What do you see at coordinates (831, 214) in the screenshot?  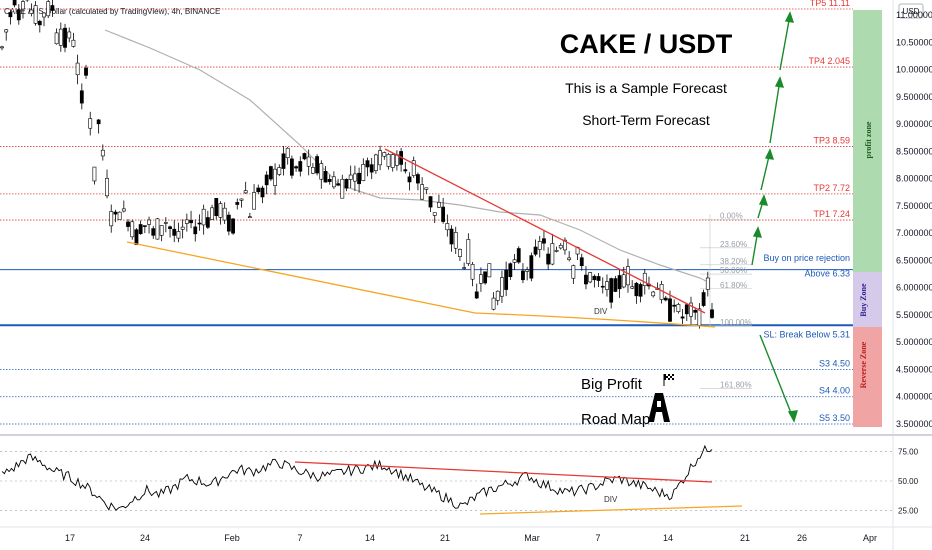 I see `level-label: TP1 7.24` at bounding box center [831, 214].